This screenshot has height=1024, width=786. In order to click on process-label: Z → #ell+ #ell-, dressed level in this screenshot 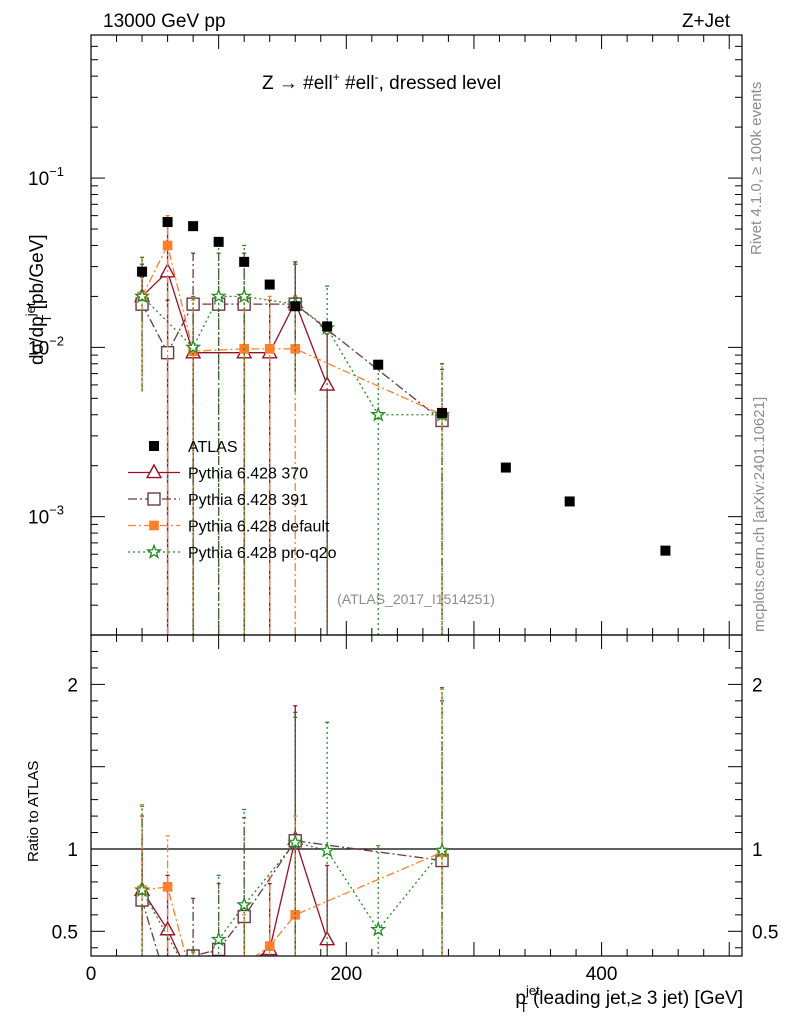, I will do `click(381, 82)`.